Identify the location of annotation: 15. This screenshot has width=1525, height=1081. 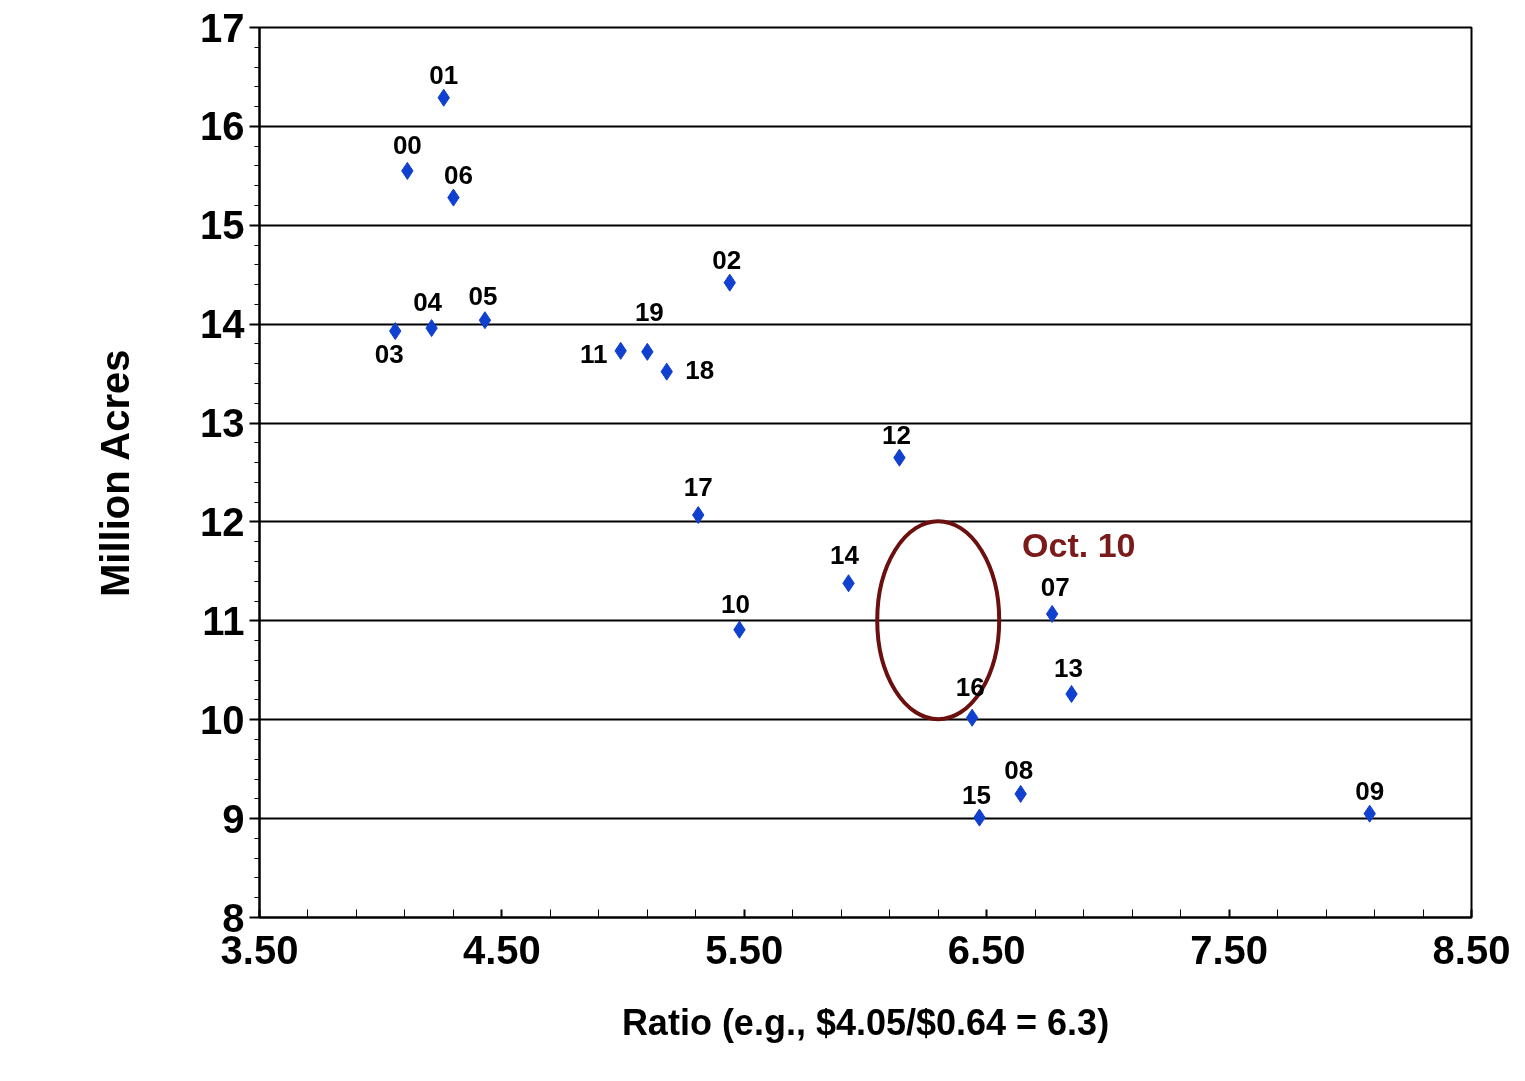
(976, 794).